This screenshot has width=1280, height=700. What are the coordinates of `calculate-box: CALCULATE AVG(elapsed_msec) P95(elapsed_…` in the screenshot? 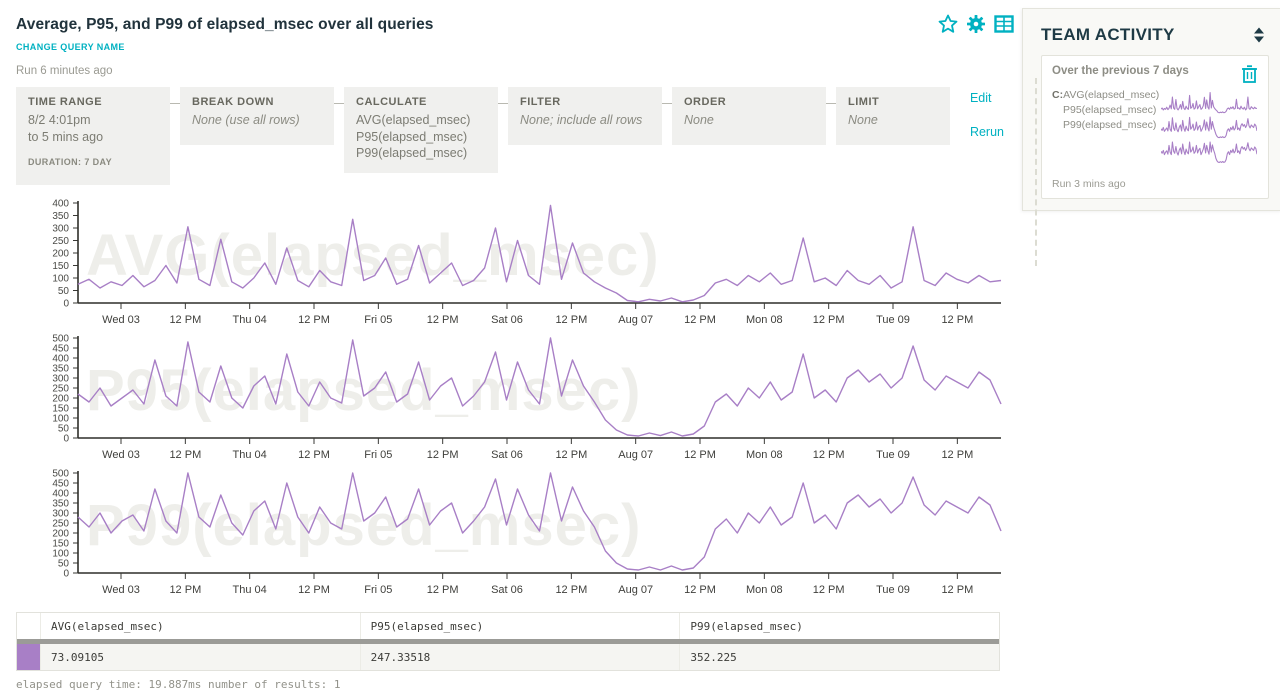 It's located at (421, 130).